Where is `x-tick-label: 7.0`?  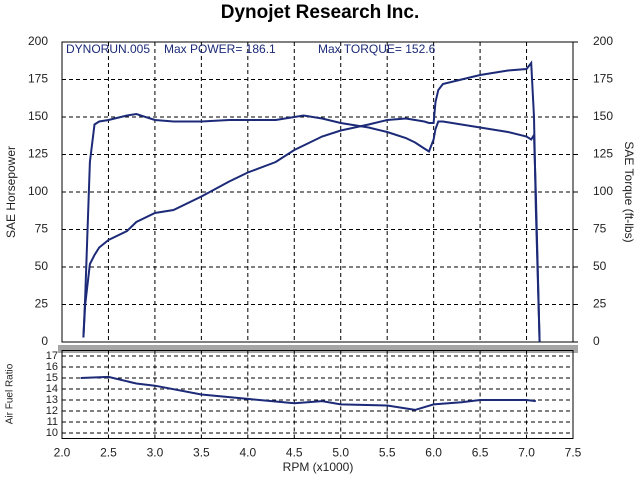 x-tick-label: 7.0 is located at coordinates (526, 453).